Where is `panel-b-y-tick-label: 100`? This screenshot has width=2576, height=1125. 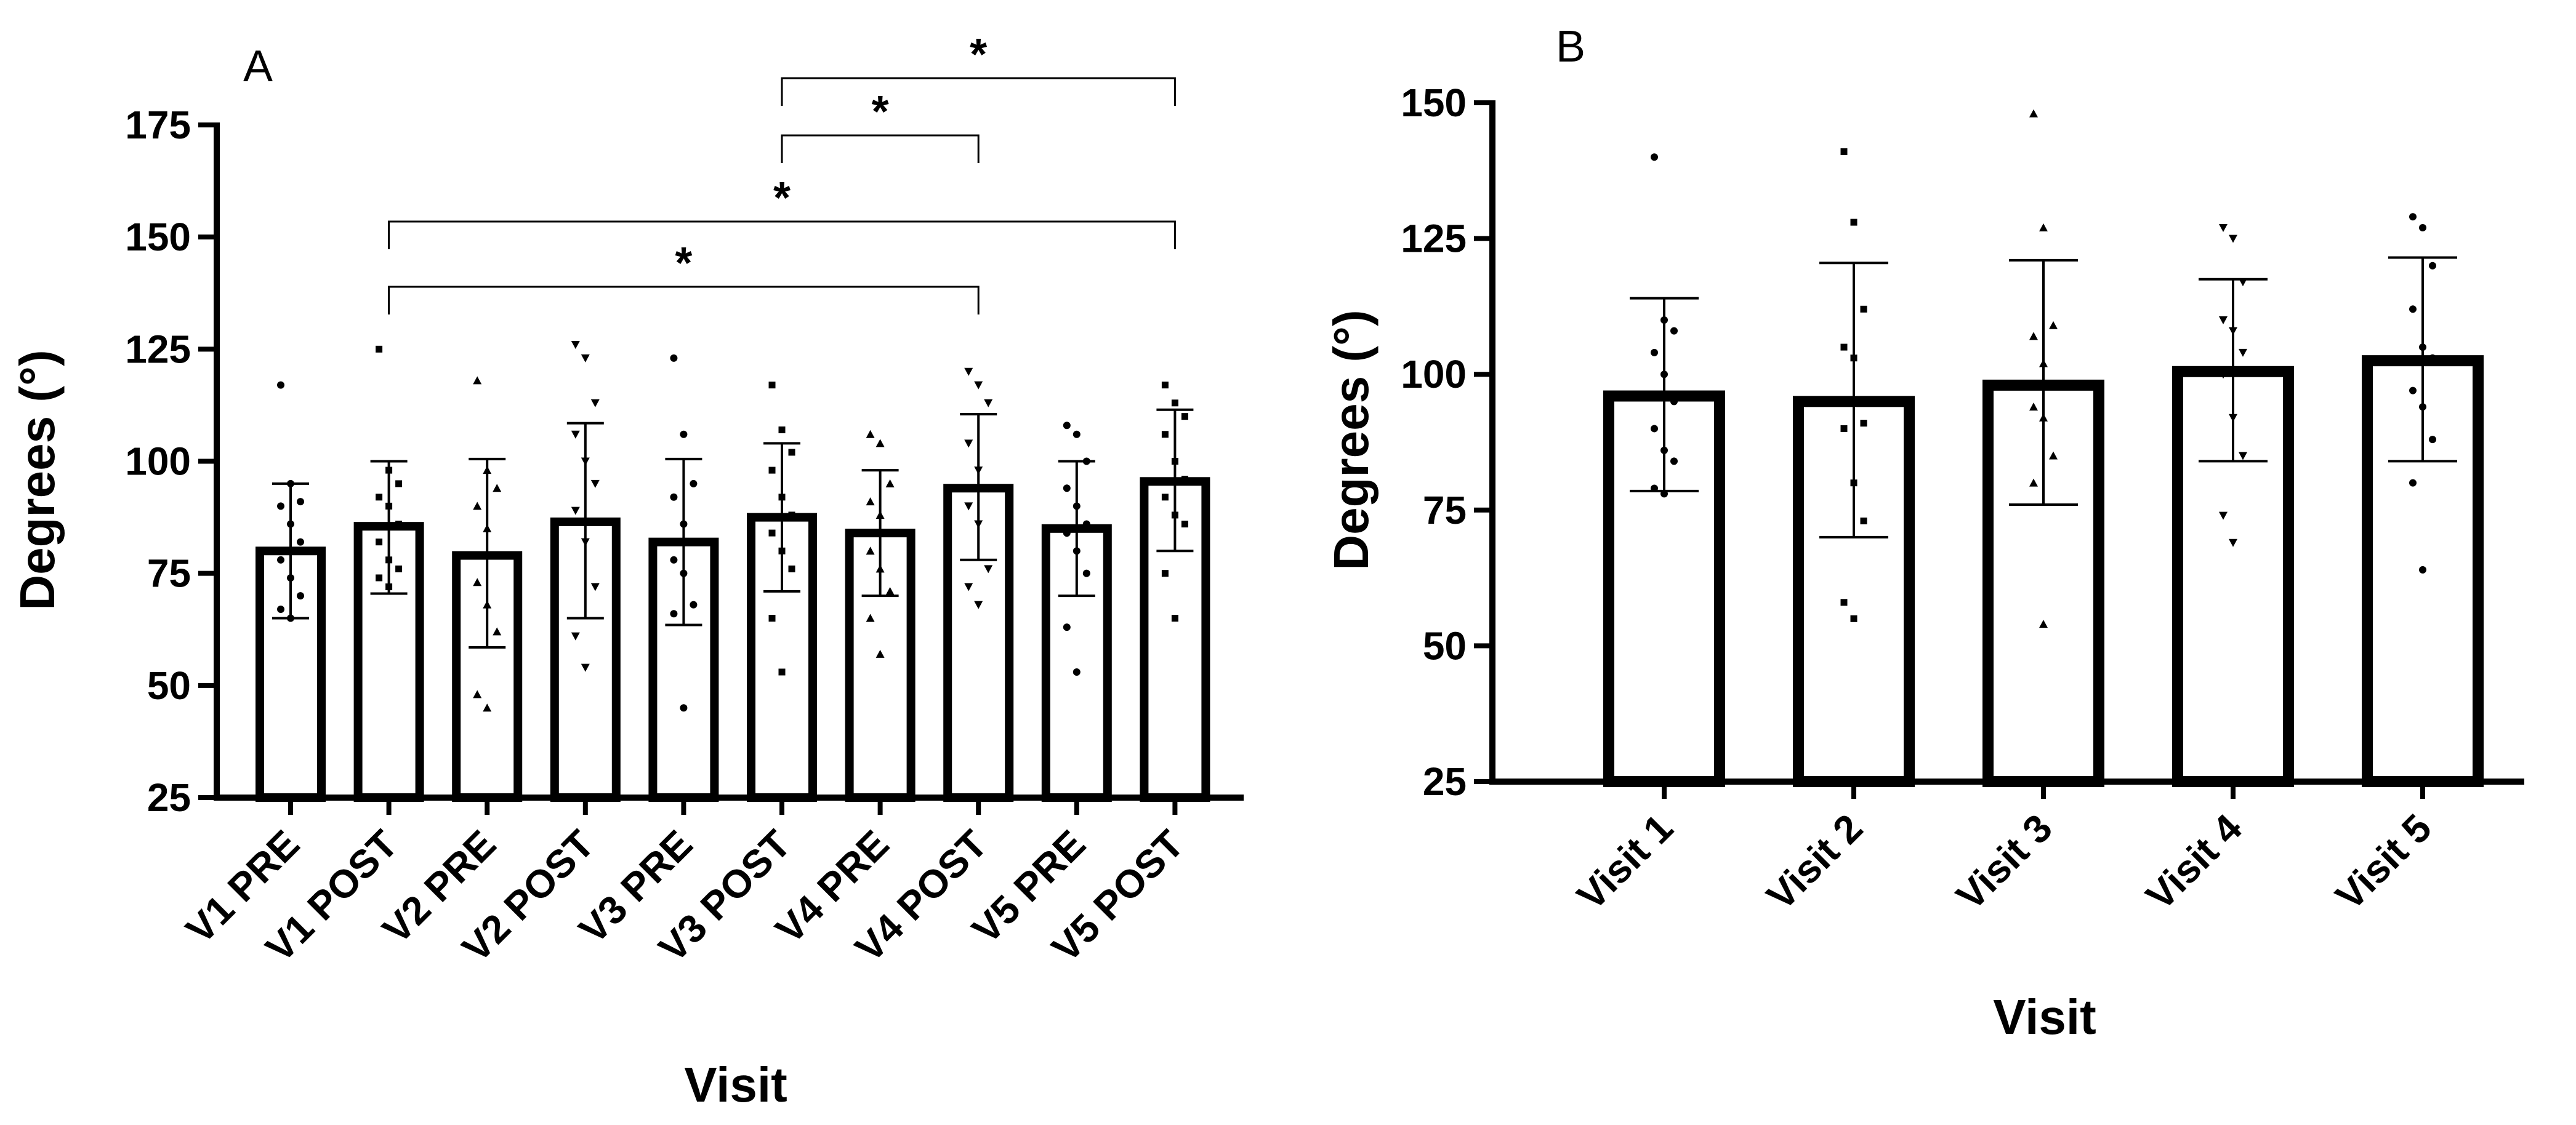 panel-b-y-tick-label: 100 is located at coordinates (1434, 374).